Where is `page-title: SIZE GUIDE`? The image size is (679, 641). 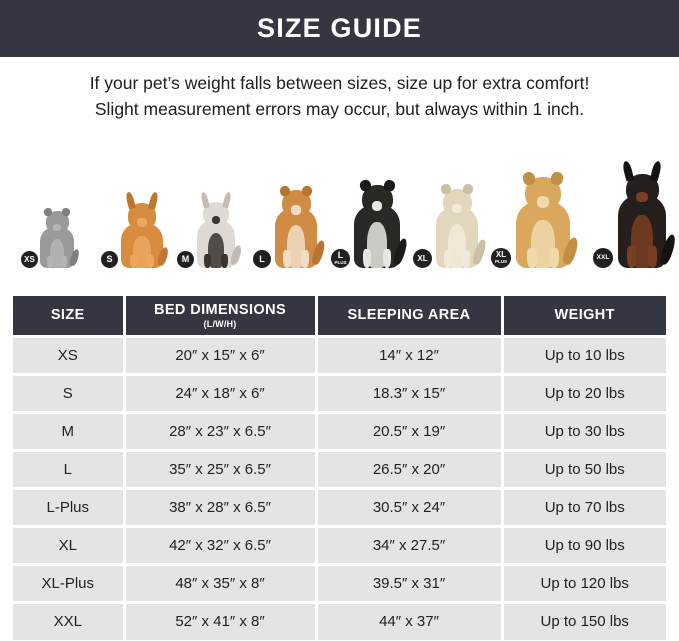
page-title: SIZE GUIDE is located at coordinates (339, 28).